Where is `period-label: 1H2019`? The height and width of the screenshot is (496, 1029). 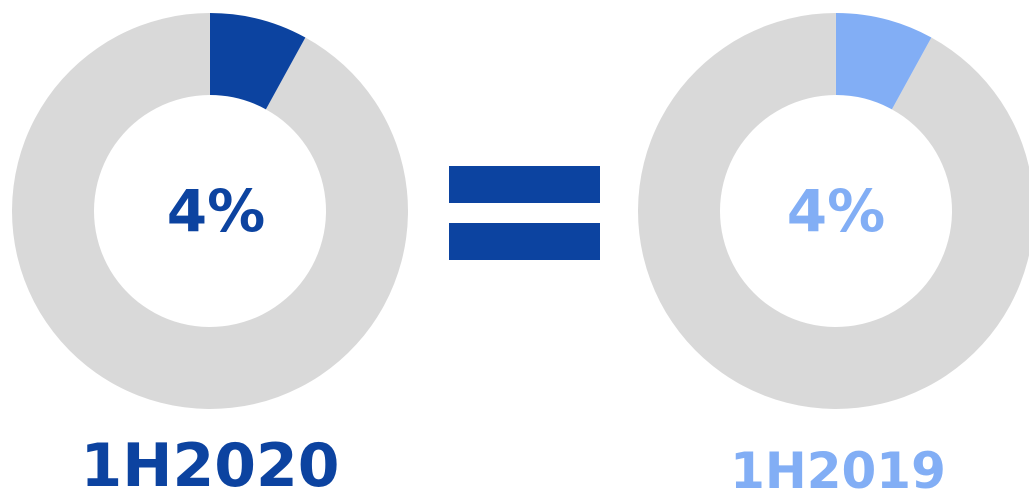 period-label: 1H2019 is located at coordinates (838, 469).